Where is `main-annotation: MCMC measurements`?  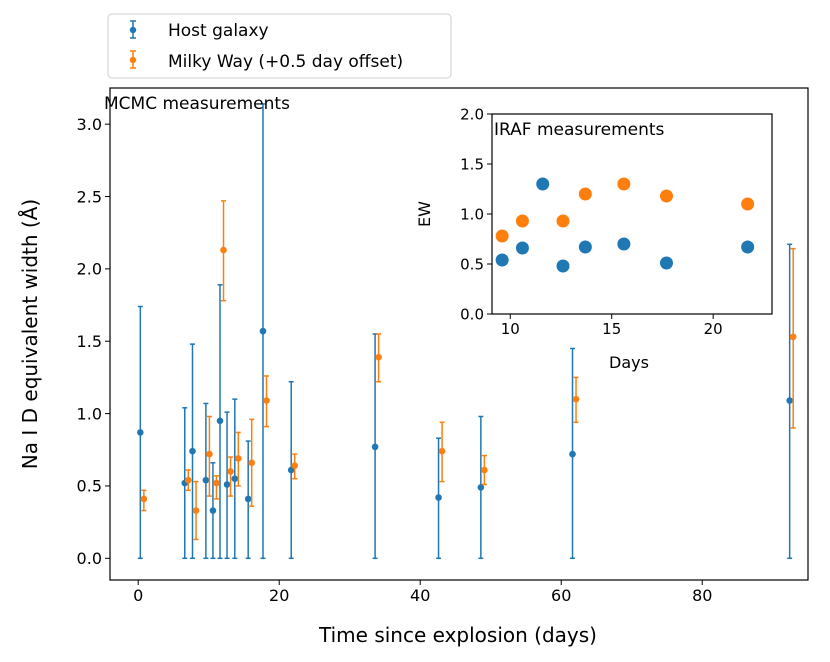
main-annotation: MCMC measurements is located at coordinates (197, 104).